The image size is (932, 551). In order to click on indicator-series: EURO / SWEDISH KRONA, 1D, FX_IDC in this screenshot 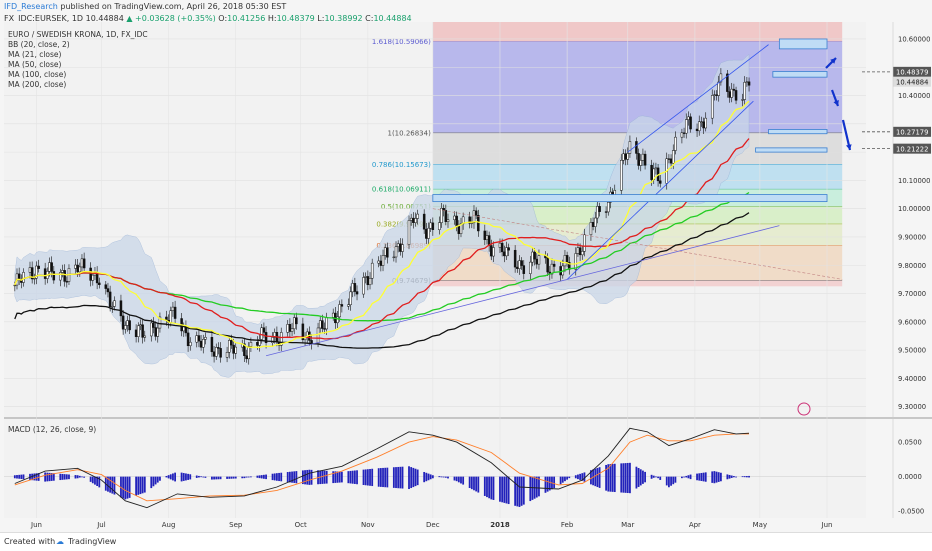, I will do `click(78, 34)`.